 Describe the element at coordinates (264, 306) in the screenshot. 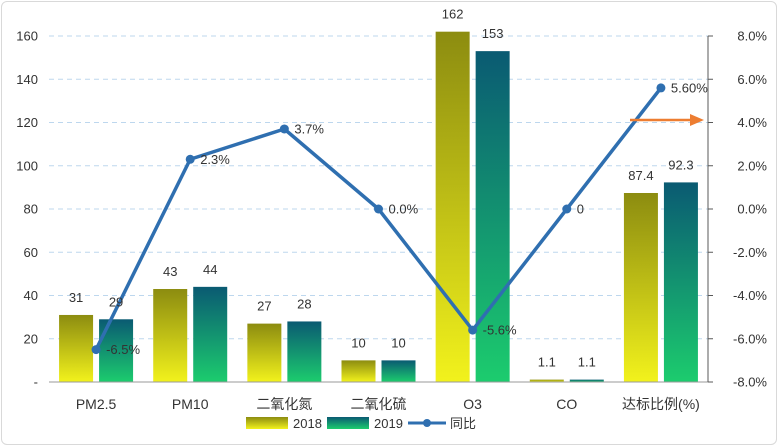

I see `bar-label-2018: 27` at that location.